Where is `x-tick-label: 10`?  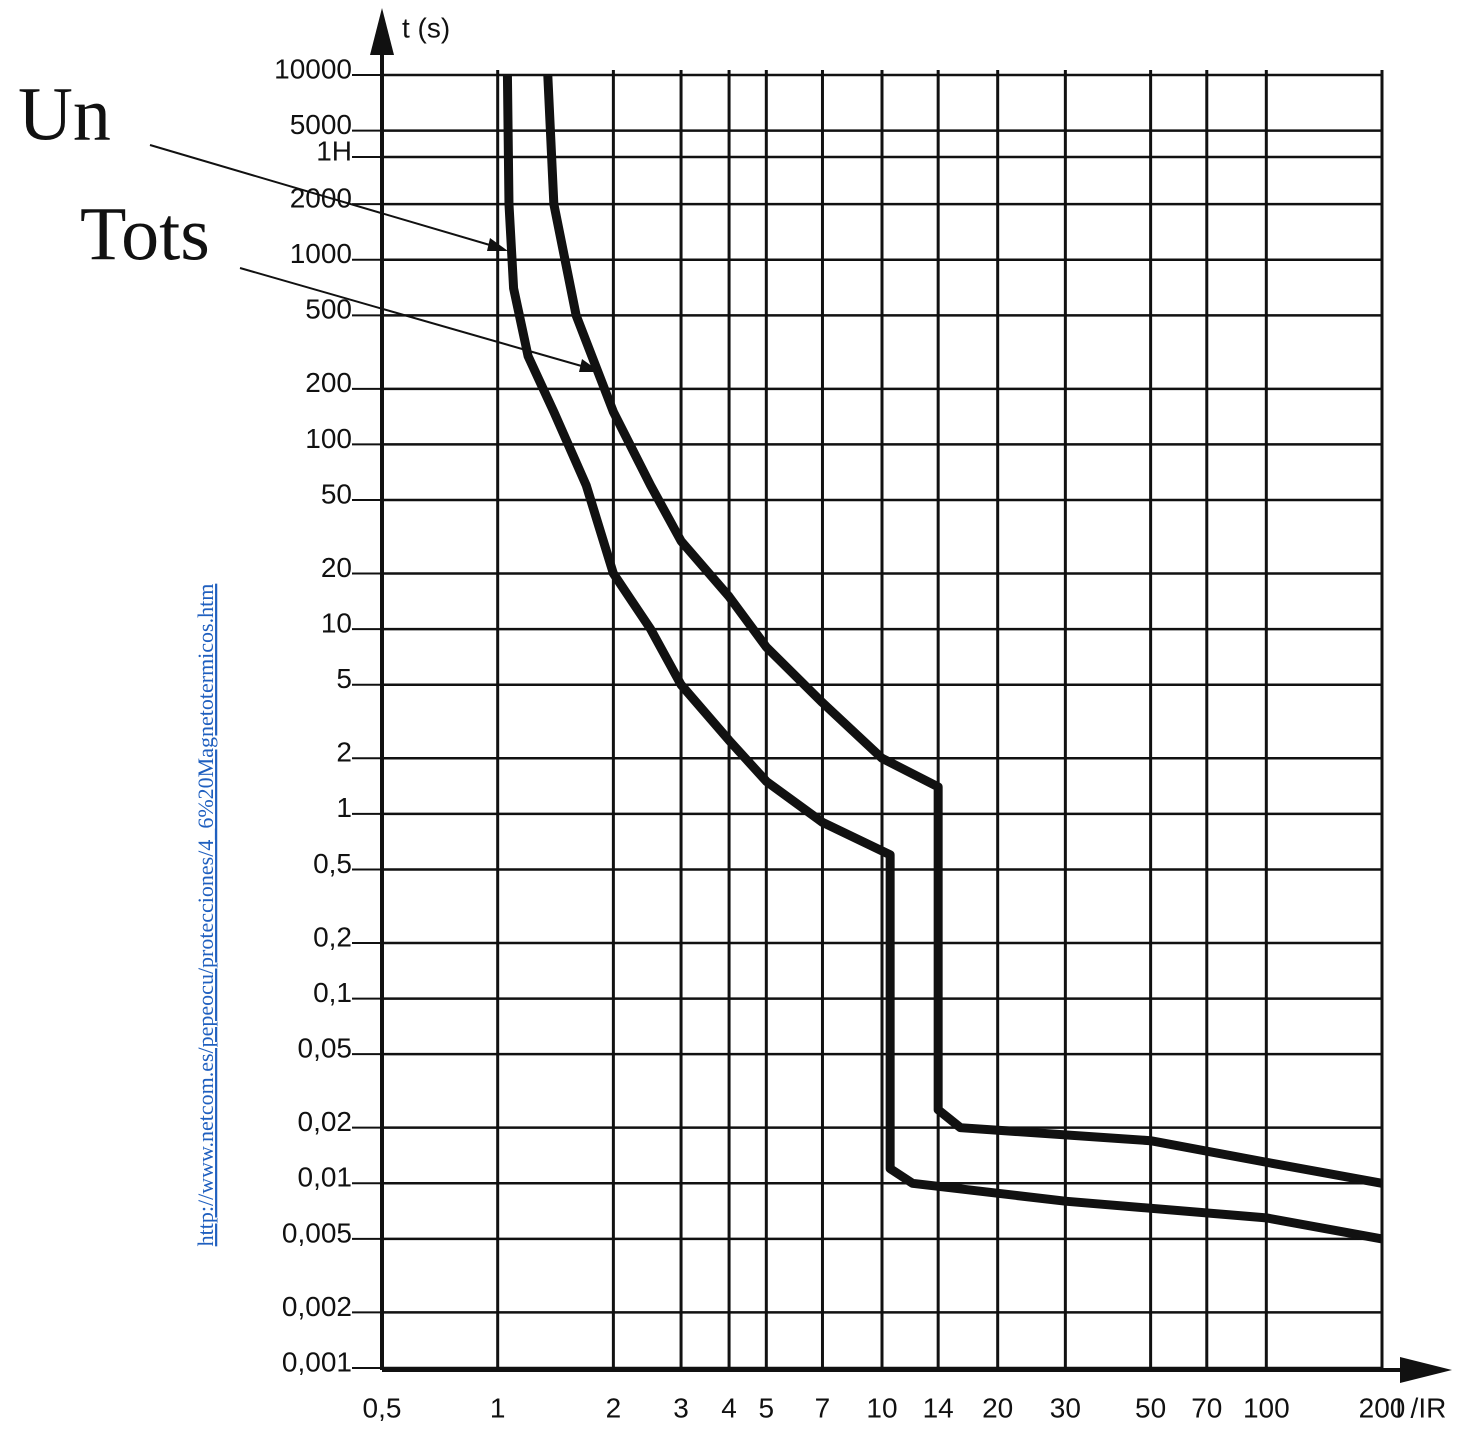 x-tick-label: 10 is located at coordinates (881, 1407).